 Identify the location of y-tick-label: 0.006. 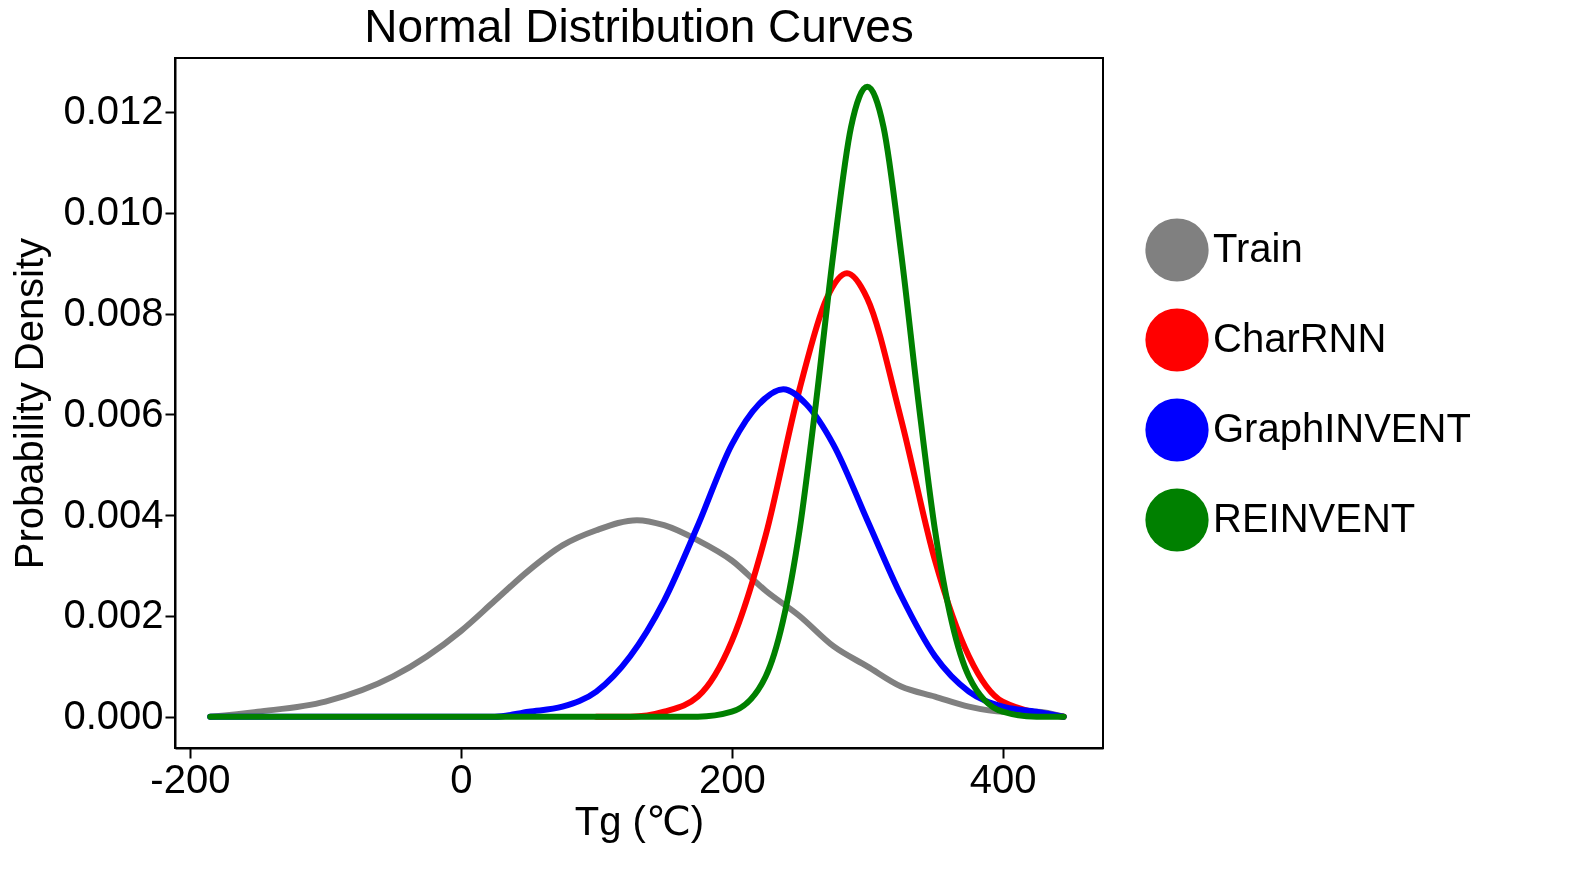
(113, 412).